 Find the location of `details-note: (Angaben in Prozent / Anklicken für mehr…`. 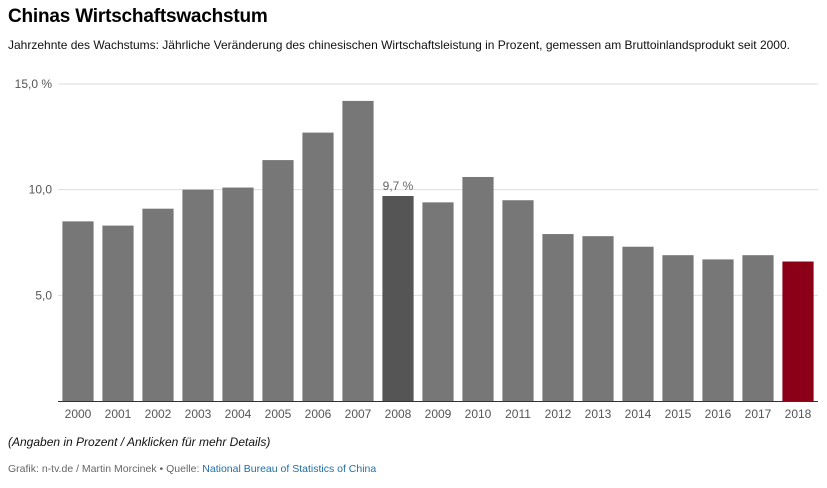

details-note: (Angaben in Prozent / Anklicken für mehr… is located at coordinates (139, 442).